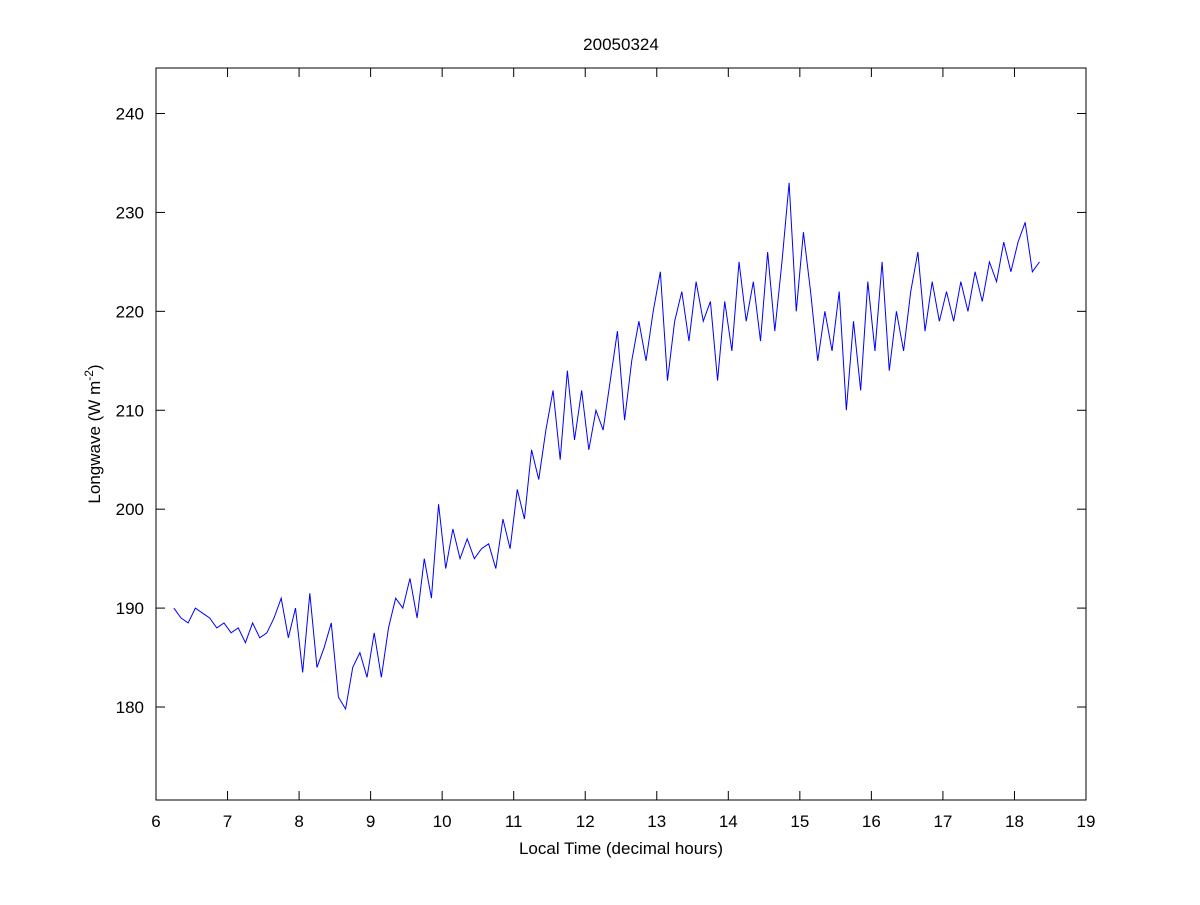 The image size is (1200, 905). I want to click on y-tick-label: 240, so click(130, 114).